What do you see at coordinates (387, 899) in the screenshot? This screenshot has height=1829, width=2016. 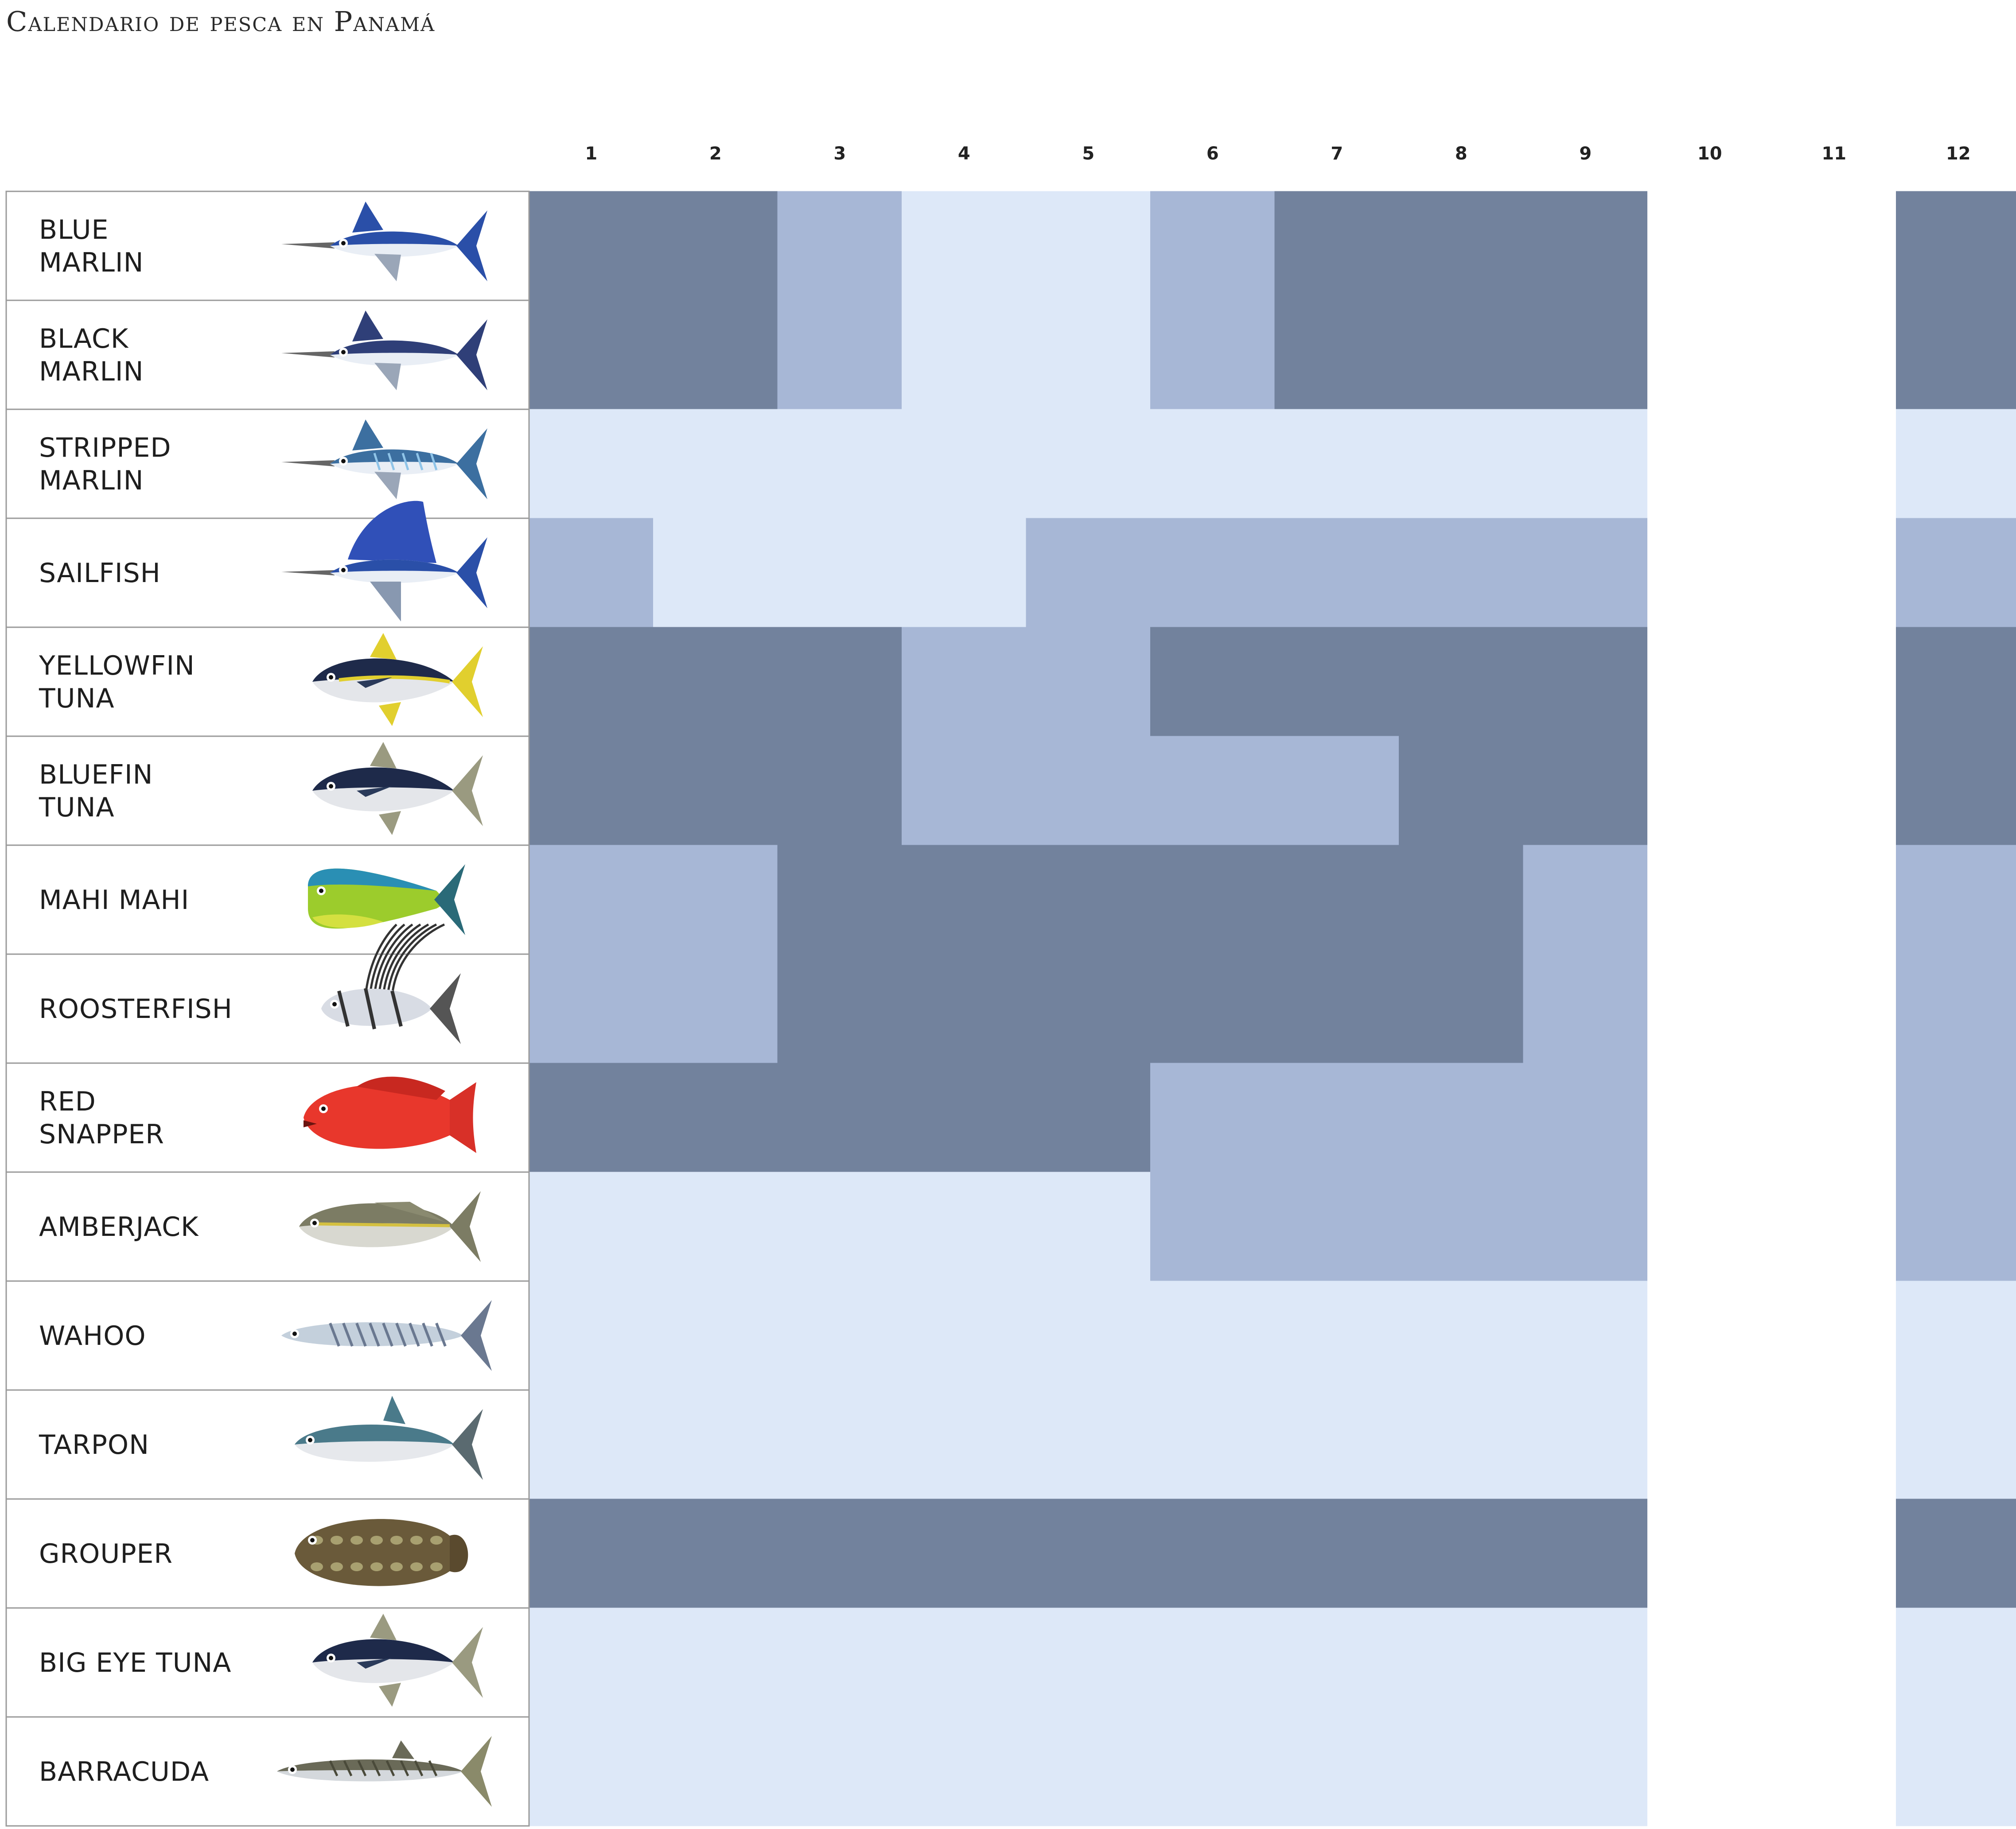 I see `mahi-mahi-icon` at bounding box center [387, 899].